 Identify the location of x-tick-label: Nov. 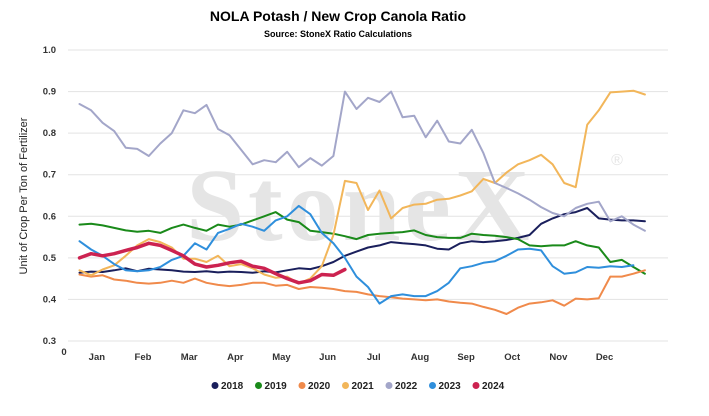
(558, 357).